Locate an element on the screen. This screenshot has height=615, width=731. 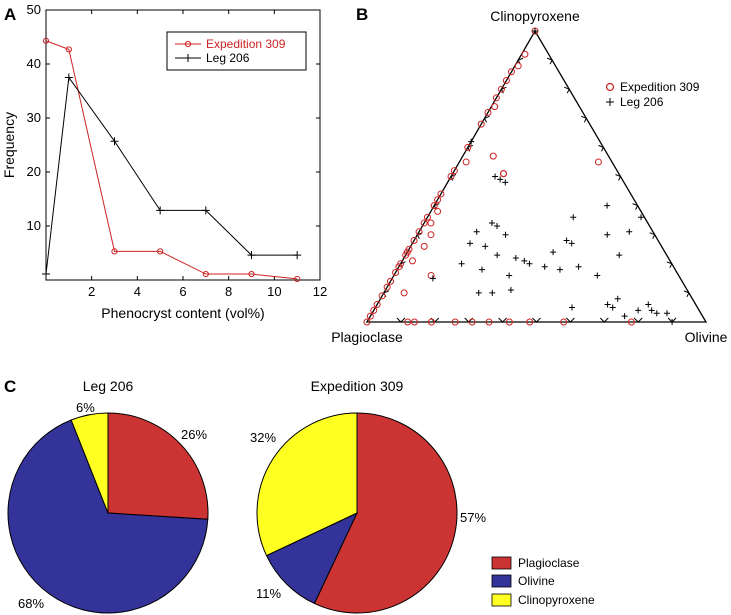
legend-label-expedition-309: Expedition 309 is located at coordinates (660, 87).